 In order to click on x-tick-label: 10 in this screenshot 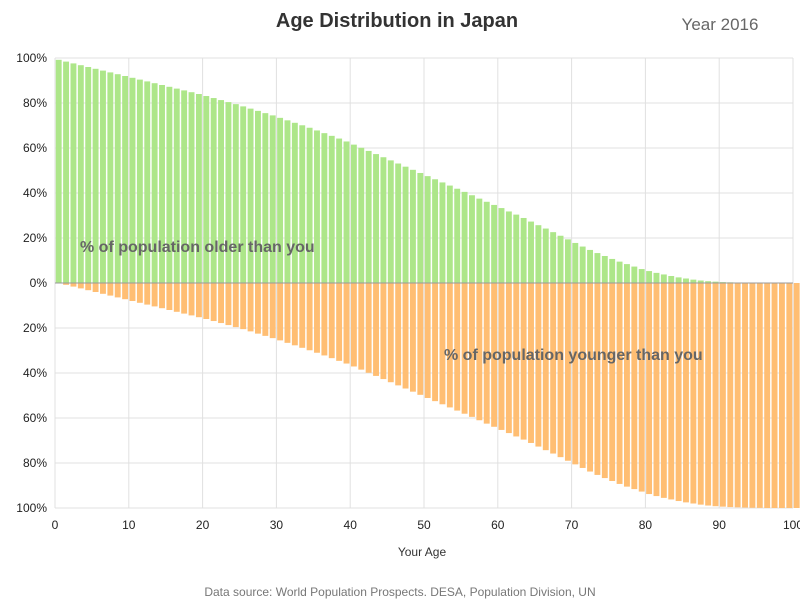, I will do `click(129, 525)`.